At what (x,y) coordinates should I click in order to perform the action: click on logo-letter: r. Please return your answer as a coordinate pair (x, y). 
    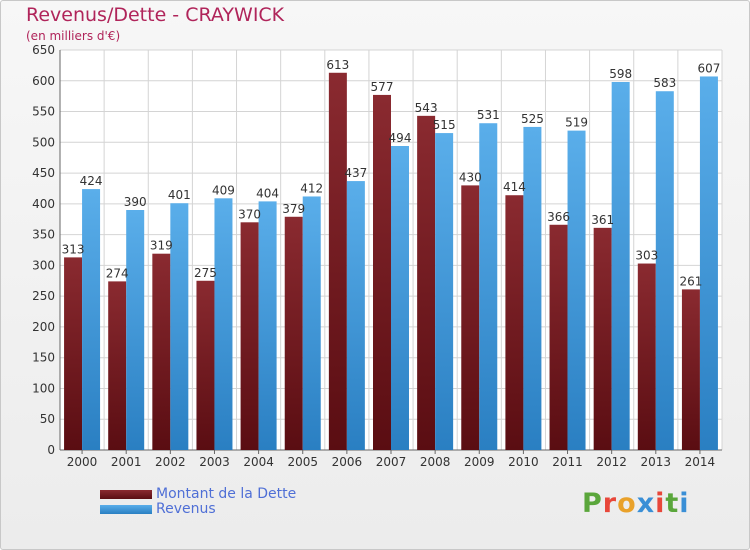
    Looking at the image, I should click on (610, 503).